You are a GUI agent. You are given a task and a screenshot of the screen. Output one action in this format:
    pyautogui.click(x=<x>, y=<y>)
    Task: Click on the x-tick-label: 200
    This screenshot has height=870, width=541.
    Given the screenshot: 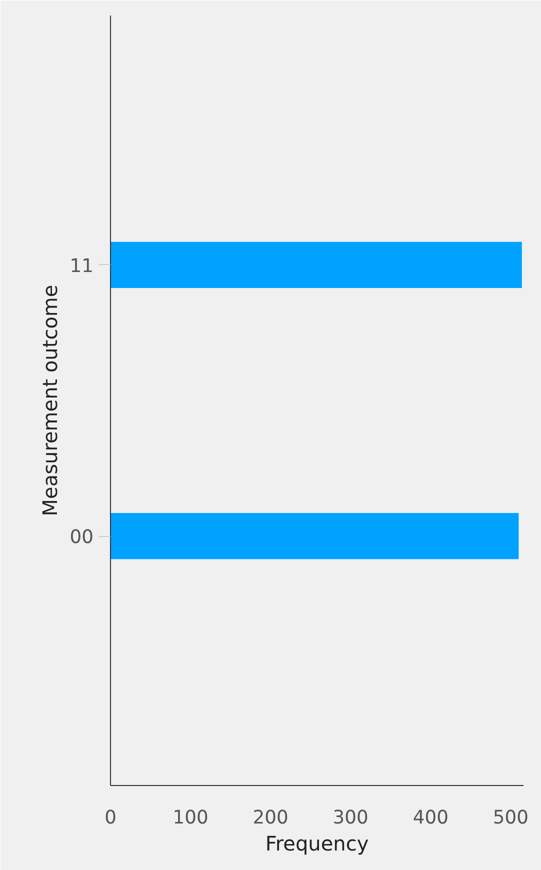 What is the action you would take?
    pyautogui.click(x=270, y=818)
    